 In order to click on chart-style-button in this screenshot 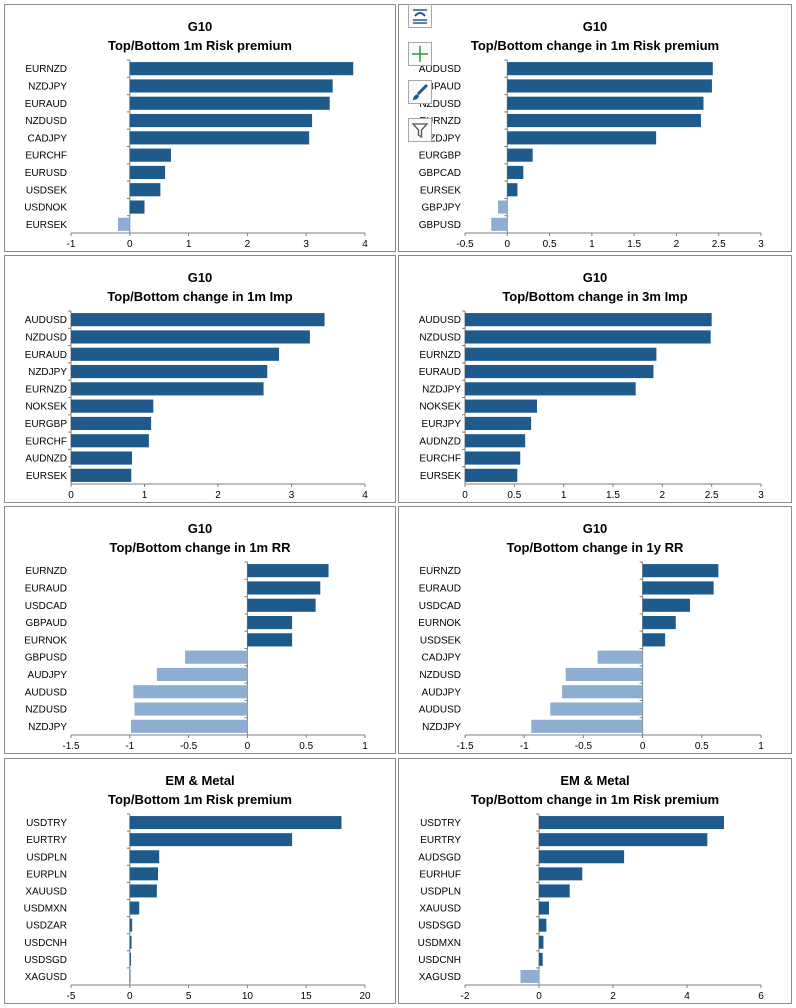, I will do `click(420, 16)`.